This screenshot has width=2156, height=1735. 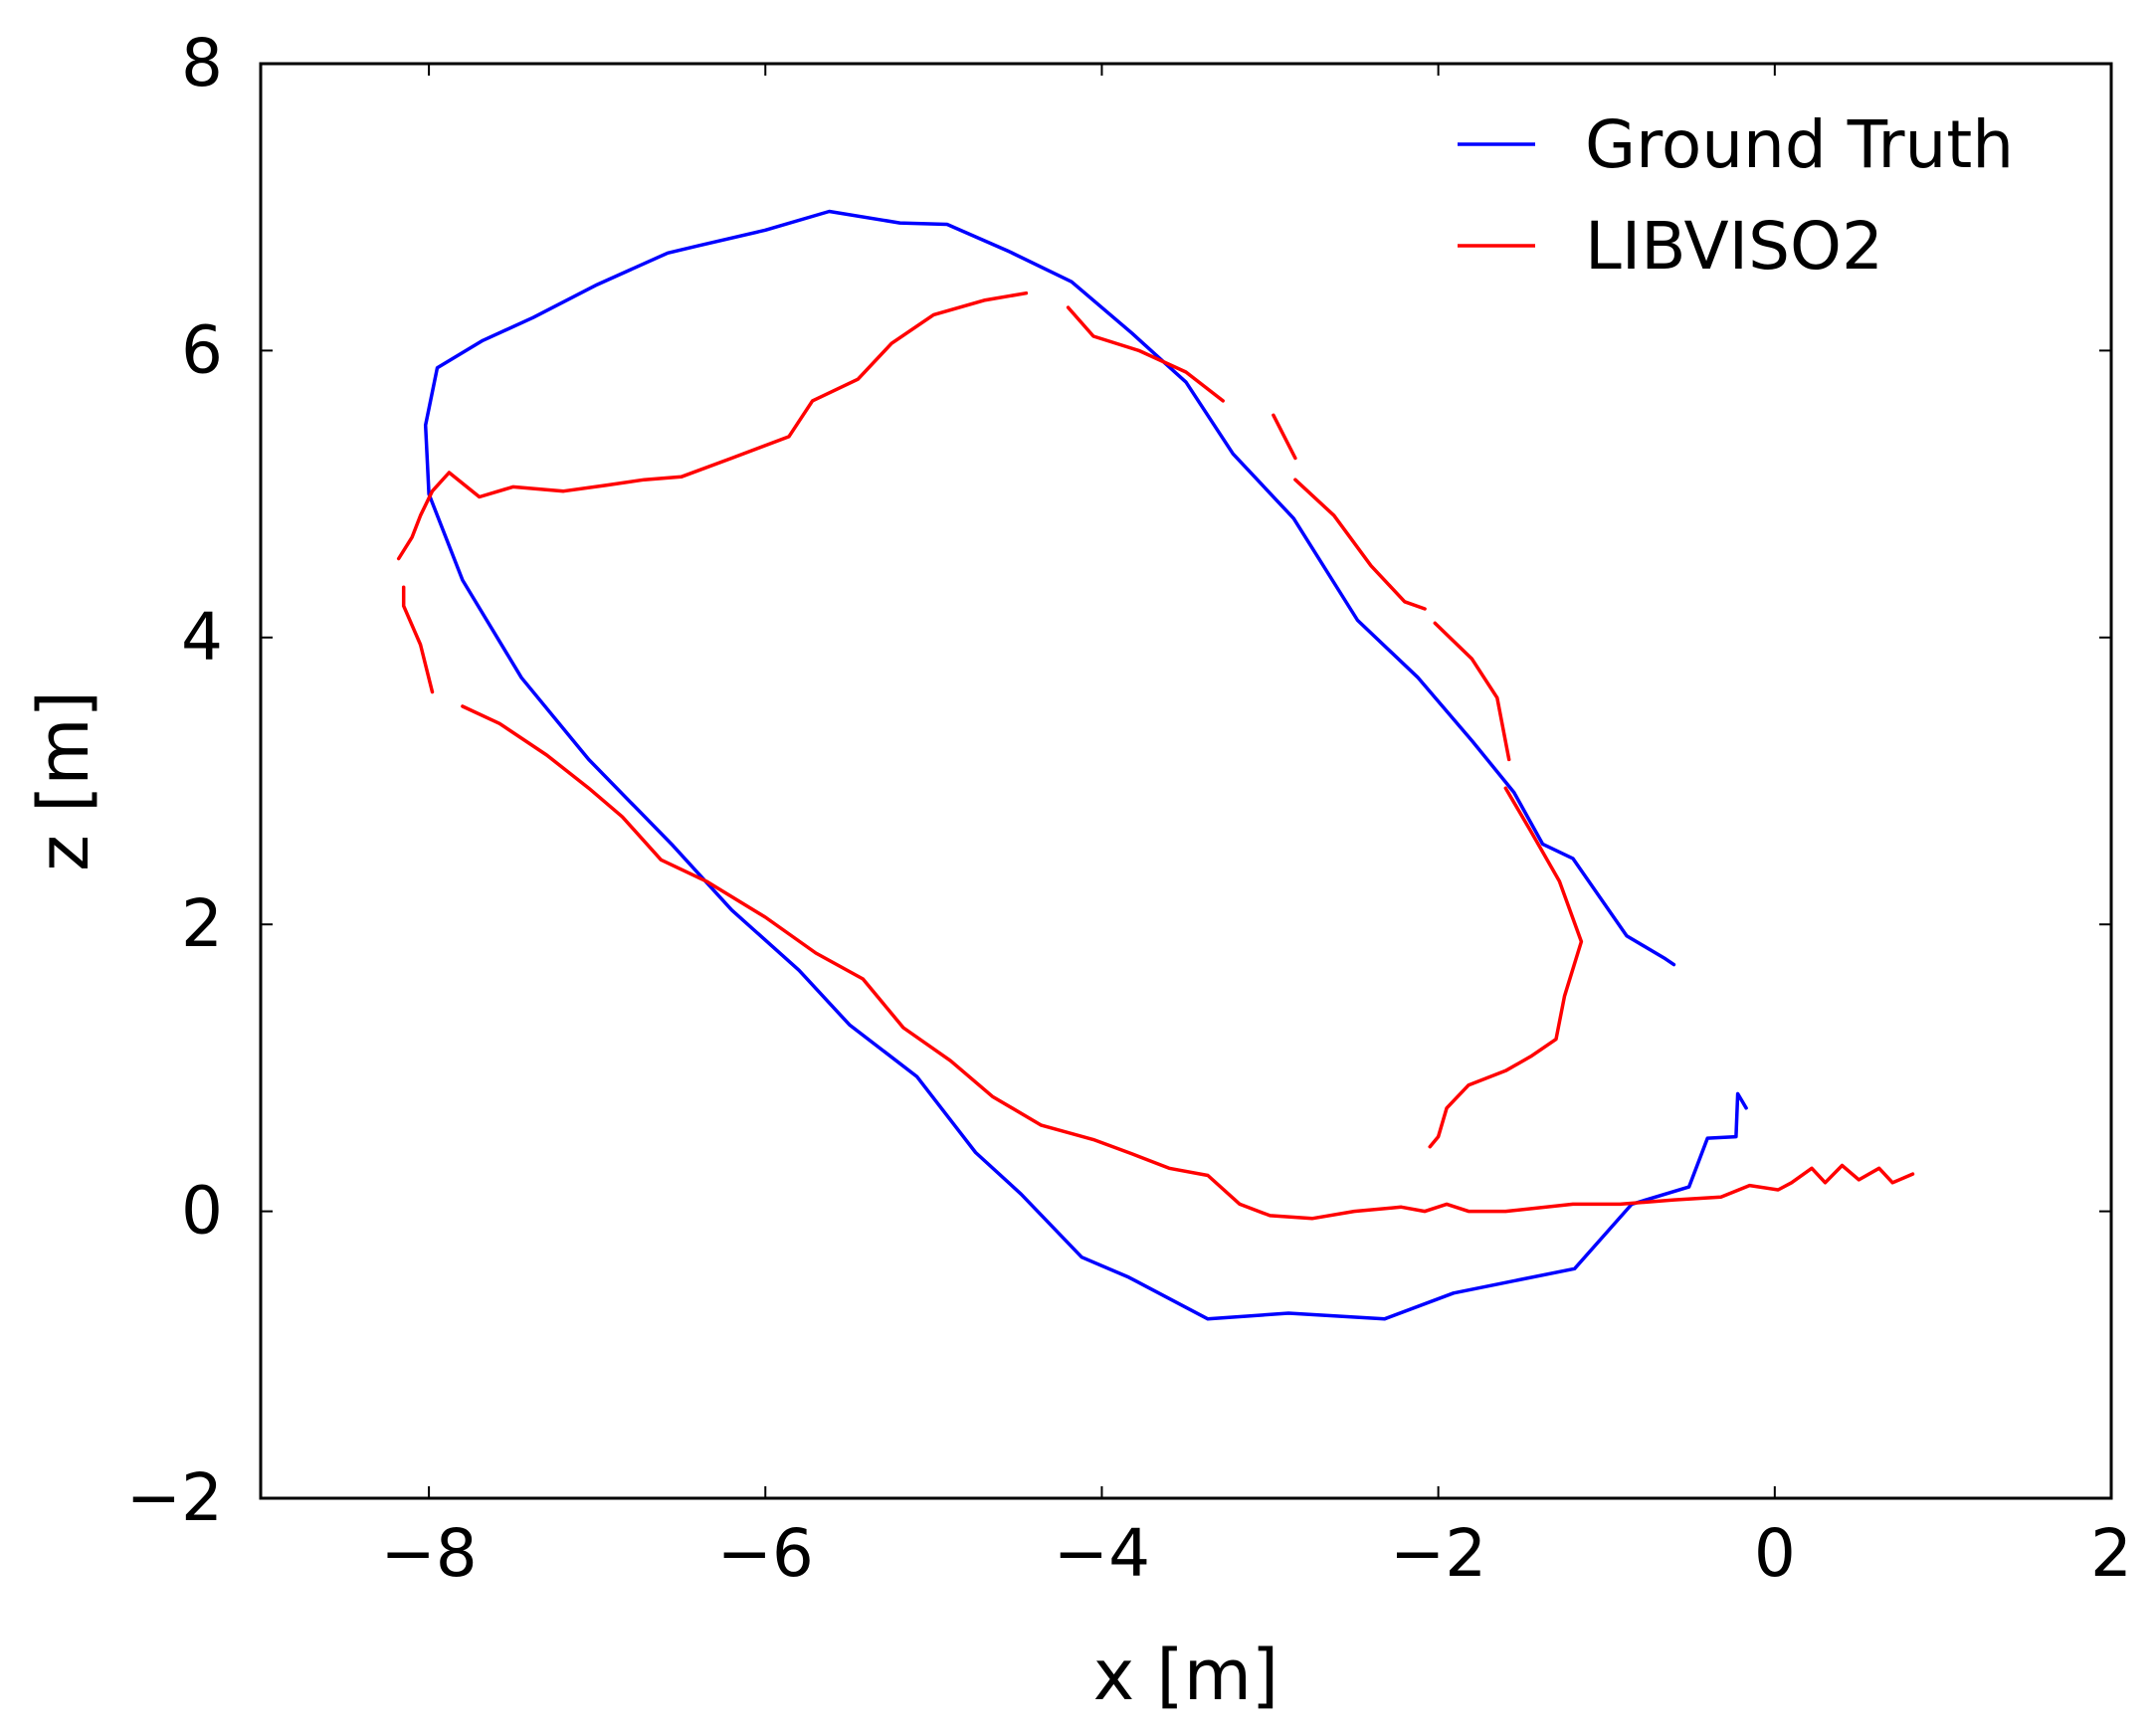 What do you see at coordinates (1185, 1676) in the screenshot?
I see `x-axis-label: x [m]` at bounding box center [1185, 1676].